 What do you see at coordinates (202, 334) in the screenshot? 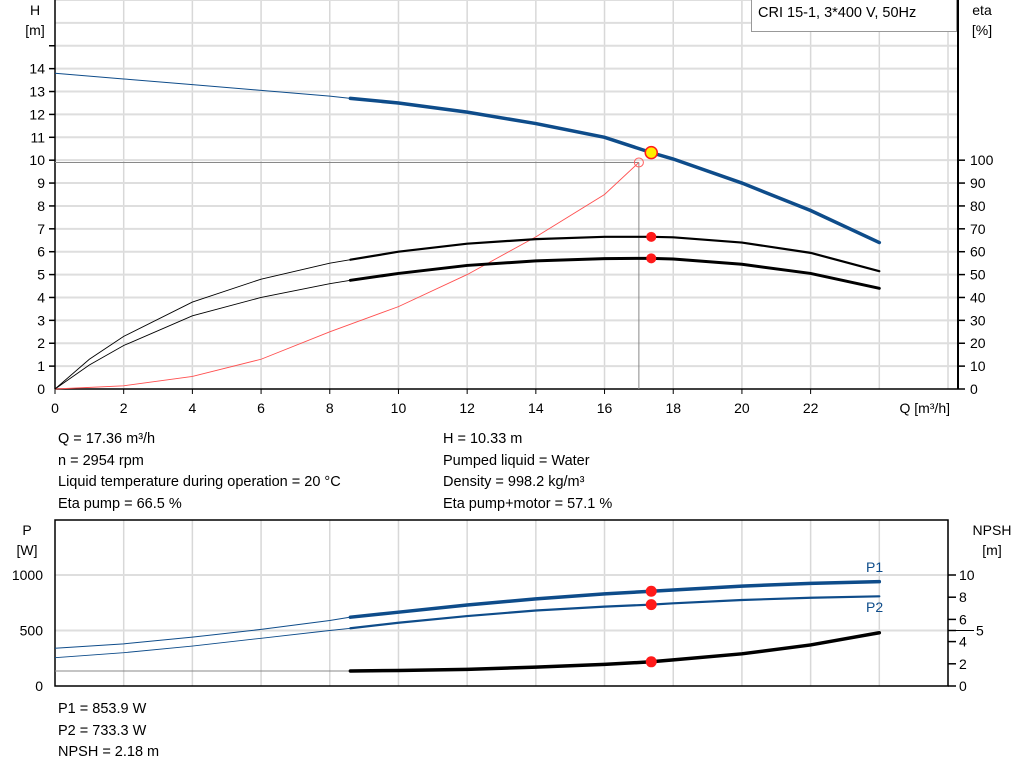
I see `eta-pump-motor-curve-thin` at bounding box center [202, 334].